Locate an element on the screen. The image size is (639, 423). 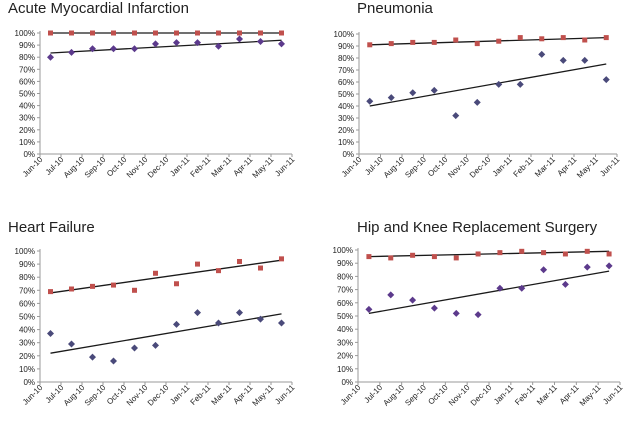
y-tick-label: 90% is located at coordinates (27, 45).